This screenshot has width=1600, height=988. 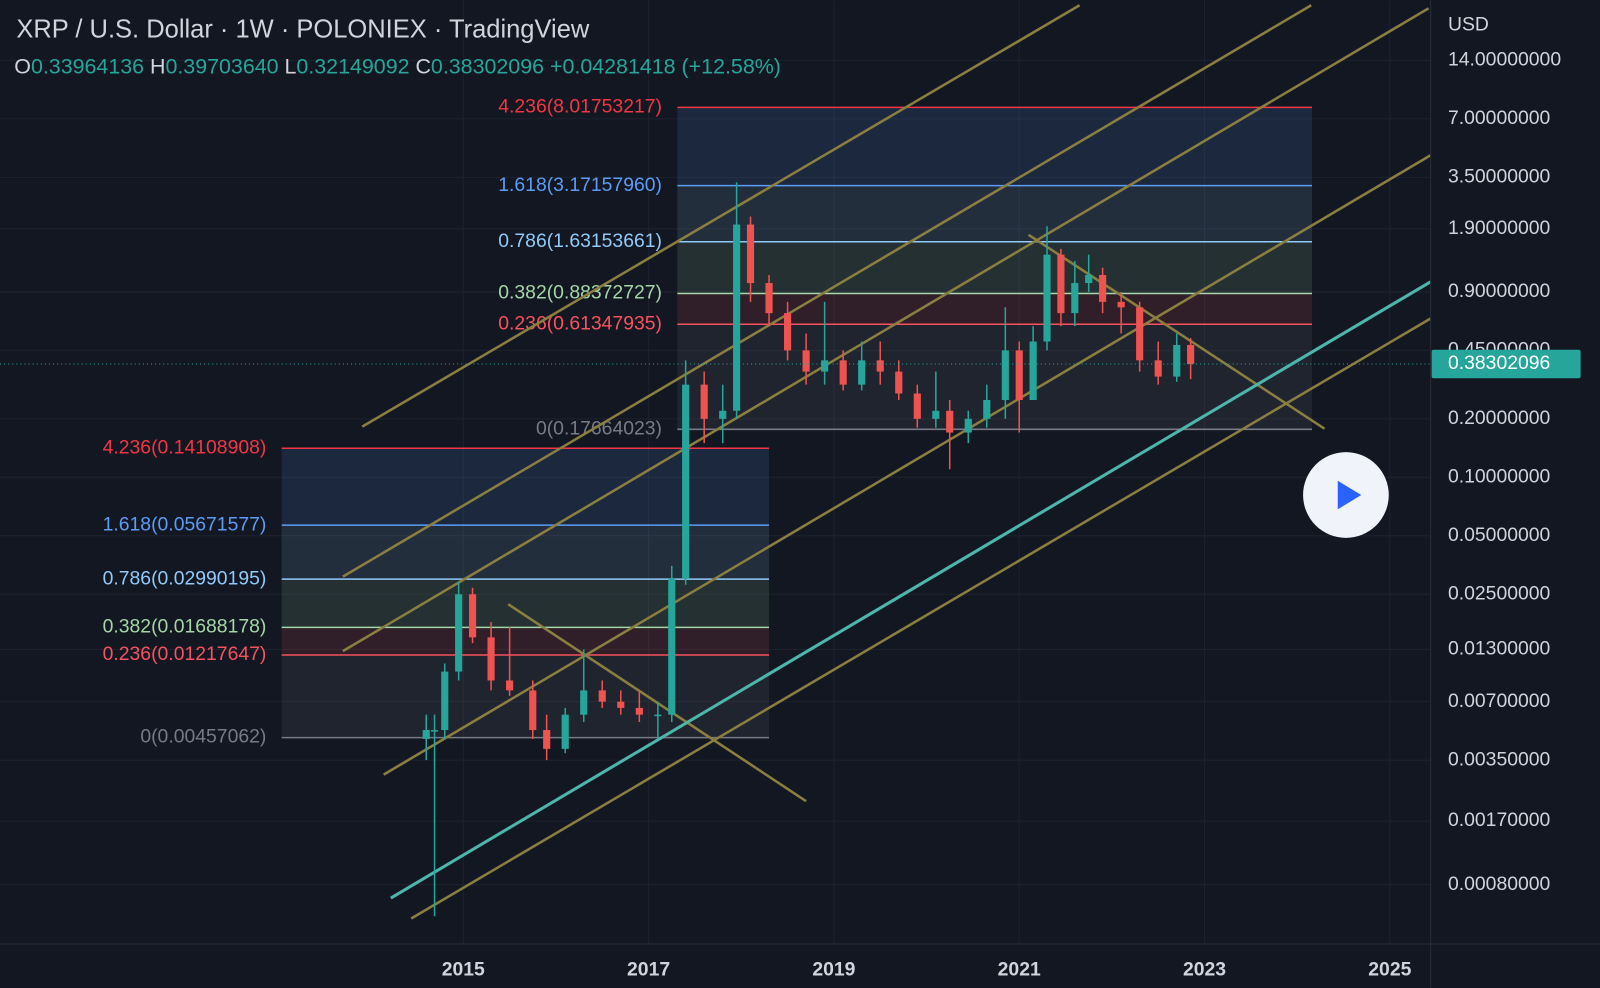 What do you see at coordinates (1389, 970) in the screenshot?
I see `x-tick-label: 2025` at bounding box center [1389, 970].